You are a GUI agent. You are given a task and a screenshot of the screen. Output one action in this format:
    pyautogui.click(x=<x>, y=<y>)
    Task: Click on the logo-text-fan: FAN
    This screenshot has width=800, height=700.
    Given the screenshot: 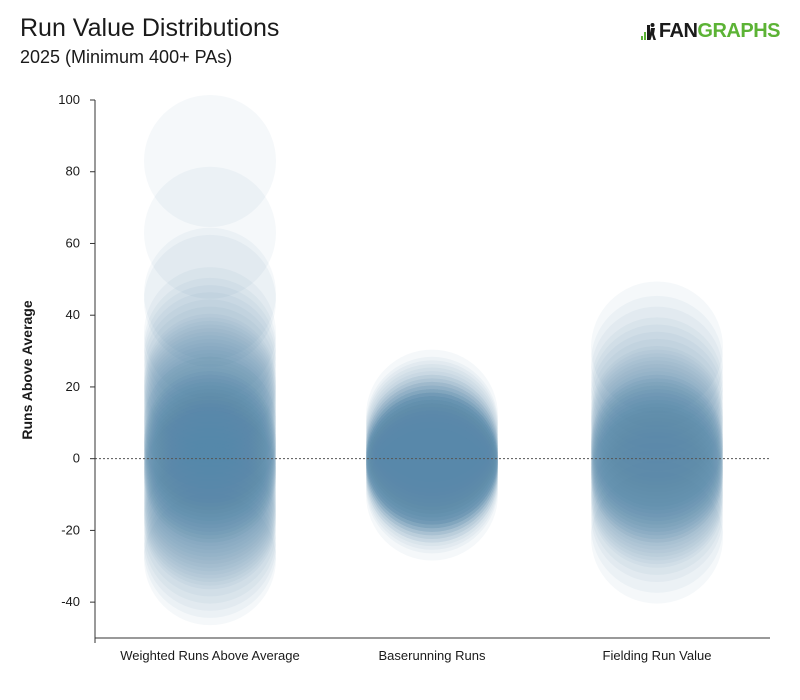 What is the action you would take?
    pyautogui.click(x=678, y=31)
    